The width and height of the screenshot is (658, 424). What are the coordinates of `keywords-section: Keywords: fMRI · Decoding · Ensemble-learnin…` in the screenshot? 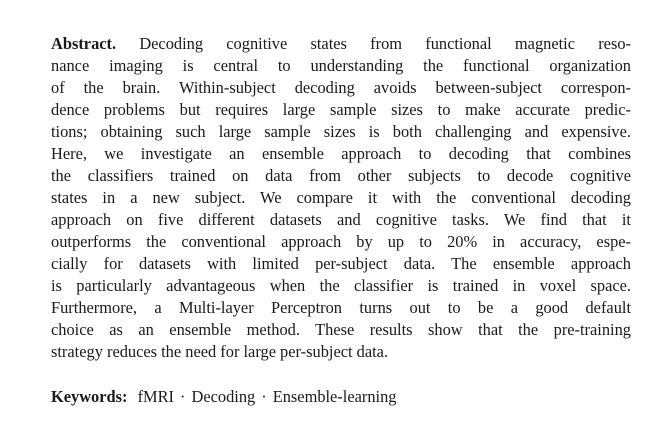 It's located at (341, 397).